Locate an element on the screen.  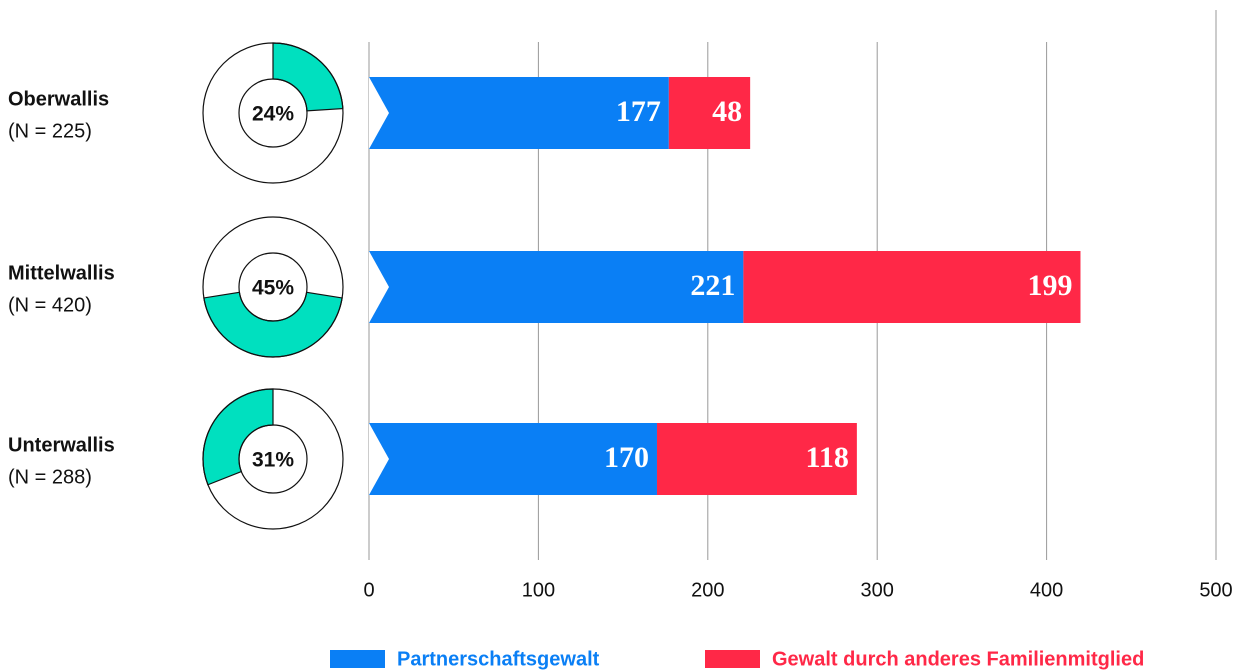
donut: 24% is located at coordinates (273, 113).